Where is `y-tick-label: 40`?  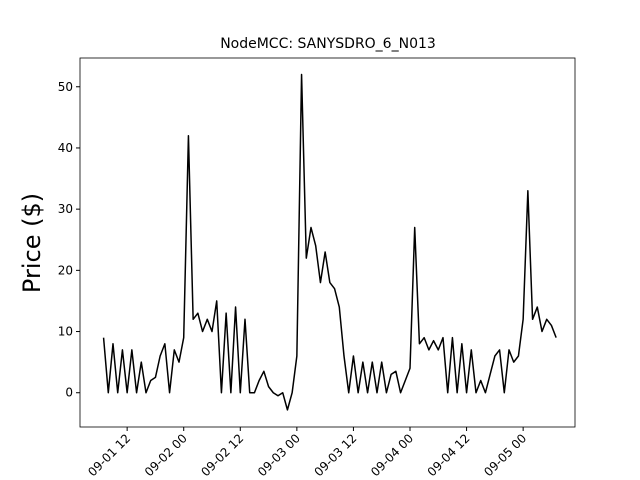 y-tick-label: 40 is located at coordinates (65, 148).